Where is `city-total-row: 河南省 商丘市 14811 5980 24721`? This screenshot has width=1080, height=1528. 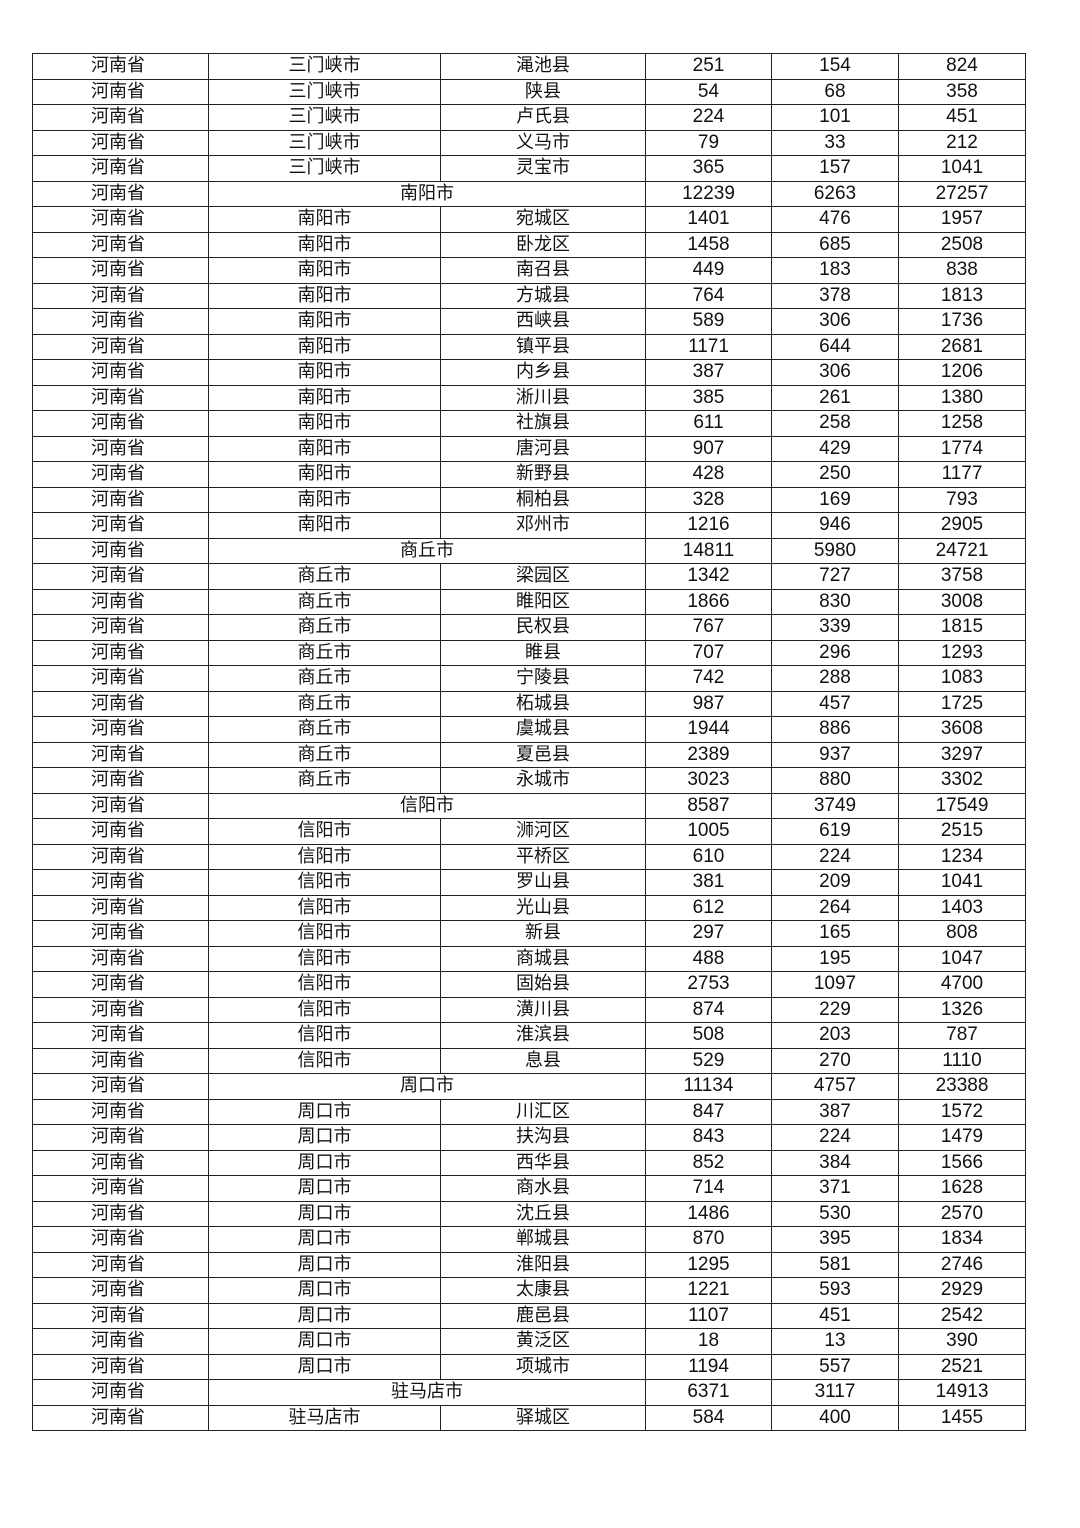
city-total-row: 河南省 商丘市 14811 5980 24721 is located at coordinates (529, 550).